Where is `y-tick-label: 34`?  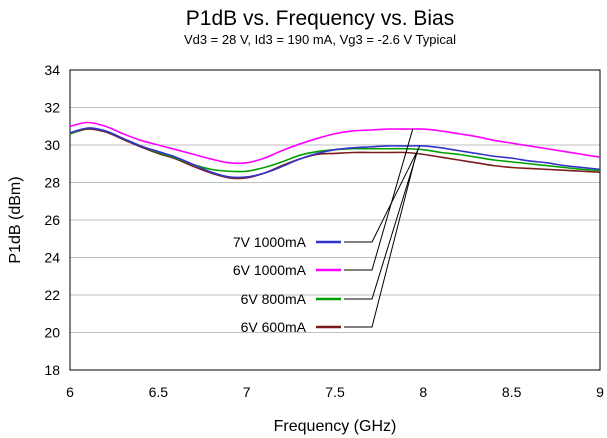
y-tick-label: 34 is located at coordinates (52, 70).